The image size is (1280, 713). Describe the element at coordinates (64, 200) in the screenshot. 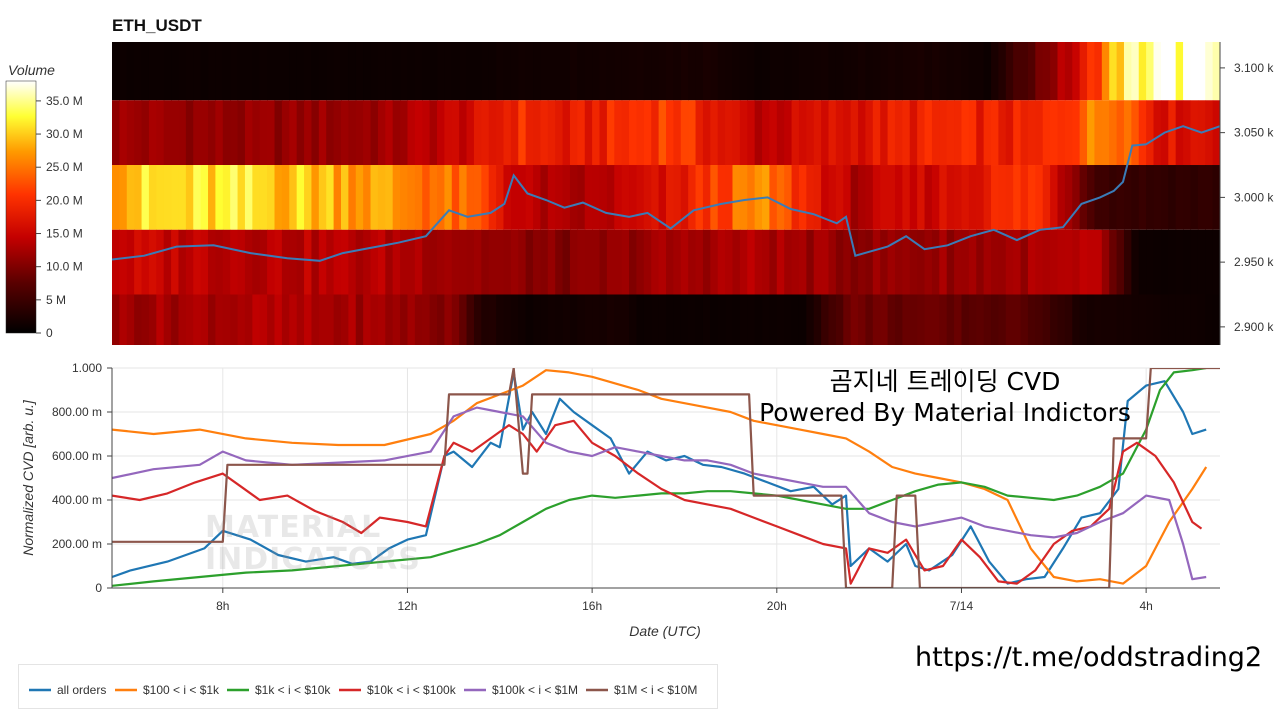

I see `colorbar-tick-label: 20.0 M` at that location.